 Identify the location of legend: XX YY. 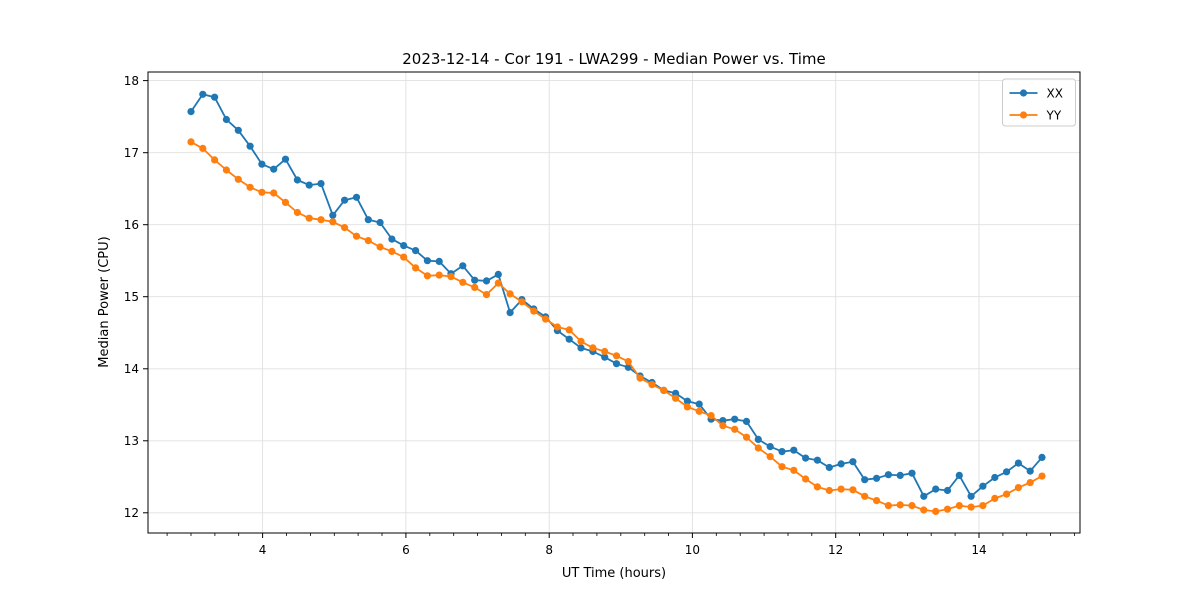
(1039, 102).